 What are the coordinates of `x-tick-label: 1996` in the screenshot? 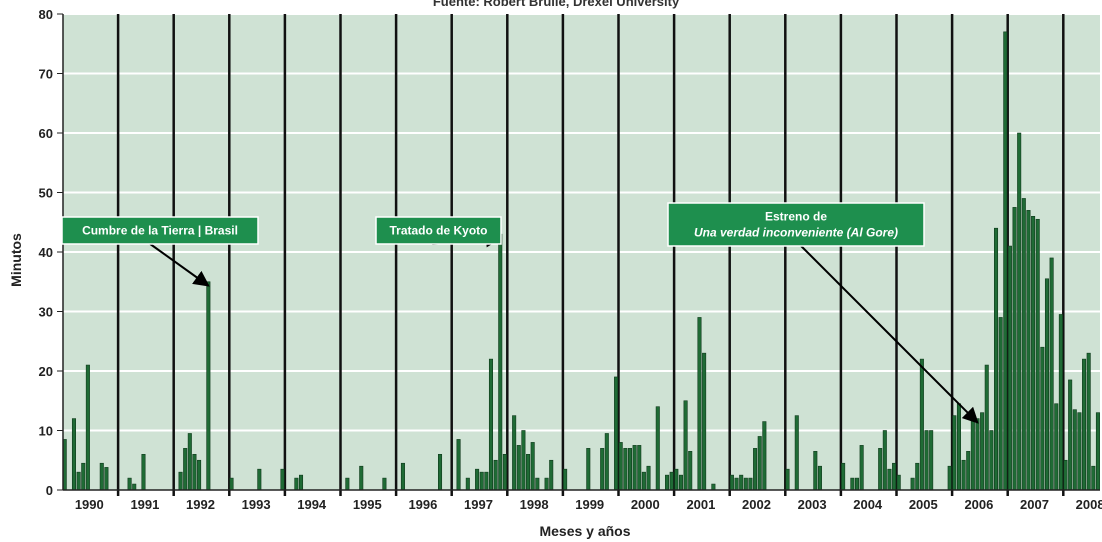 It's located at (422, 504).